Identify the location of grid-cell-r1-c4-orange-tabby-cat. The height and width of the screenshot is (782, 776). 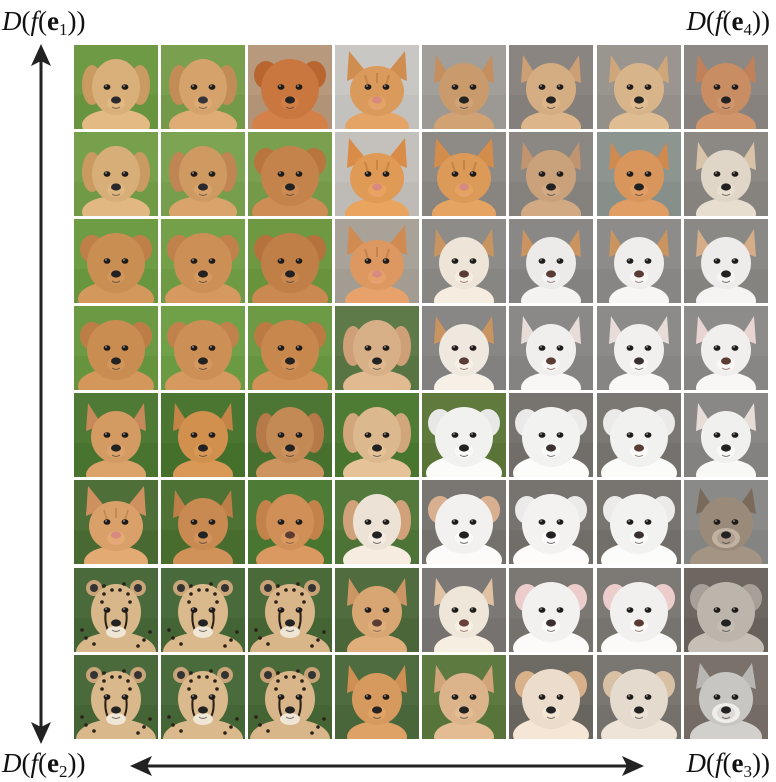
(377, 87).